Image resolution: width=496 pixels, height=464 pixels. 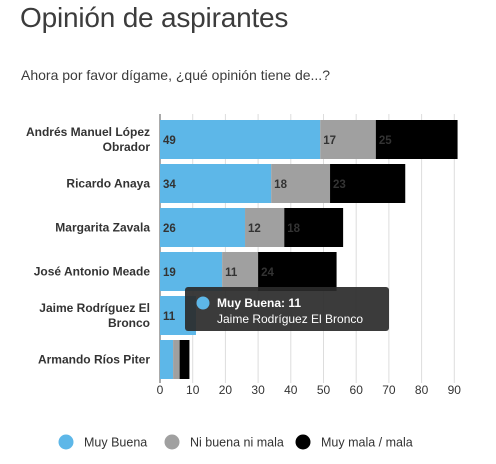 I want to click on value-label: 25, so click(x=385, y=141).